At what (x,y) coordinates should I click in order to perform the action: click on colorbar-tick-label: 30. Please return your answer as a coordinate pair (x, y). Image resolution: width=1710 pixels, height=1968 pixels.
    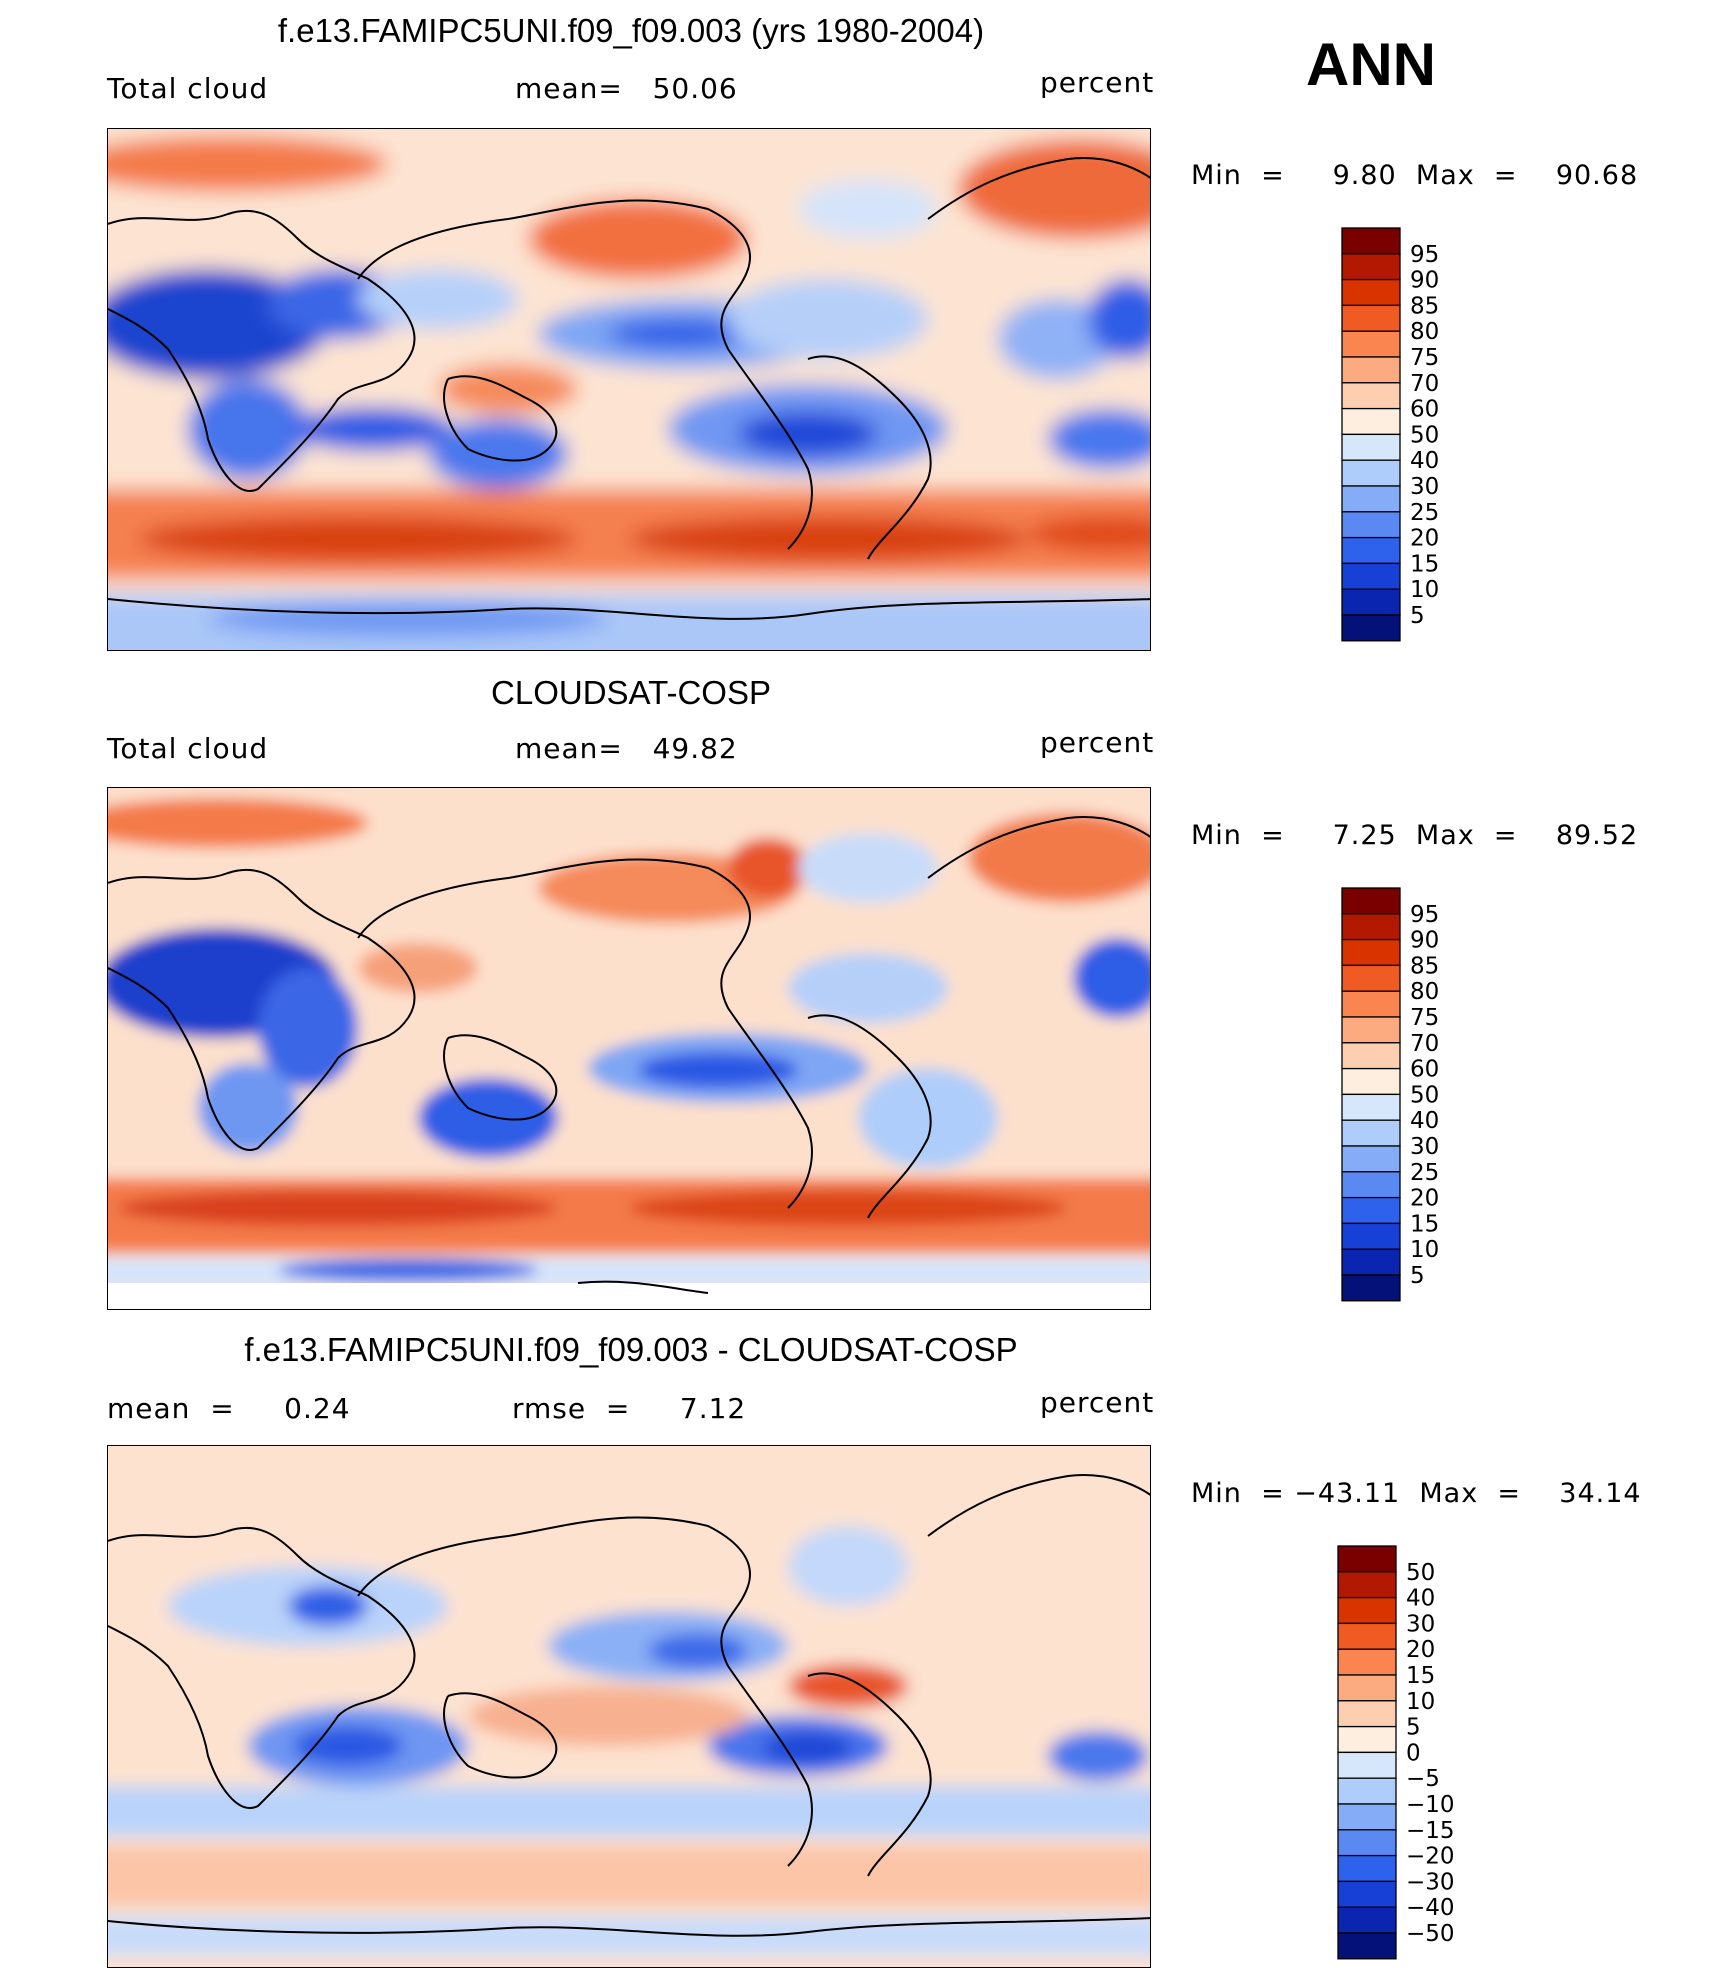
    Looking at the image, I should click on (1424, 1147).